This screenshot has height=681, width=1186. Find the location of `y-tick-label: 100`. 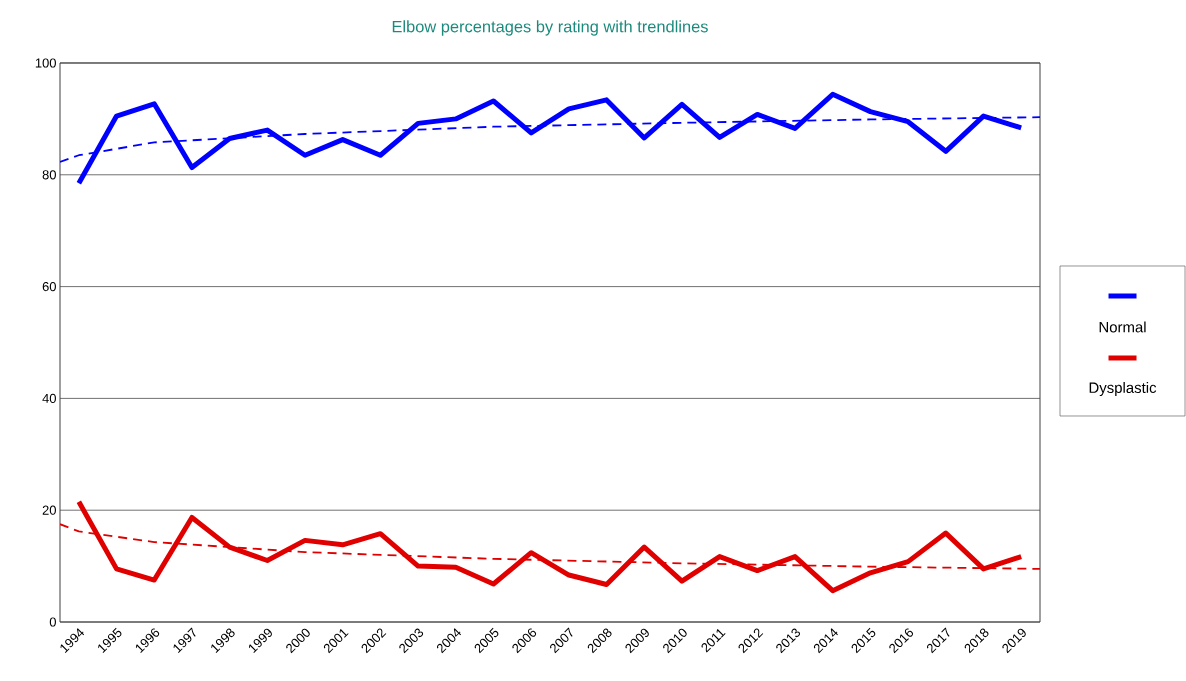

y-tick-label: 100 is located at coordinates (45, 63).